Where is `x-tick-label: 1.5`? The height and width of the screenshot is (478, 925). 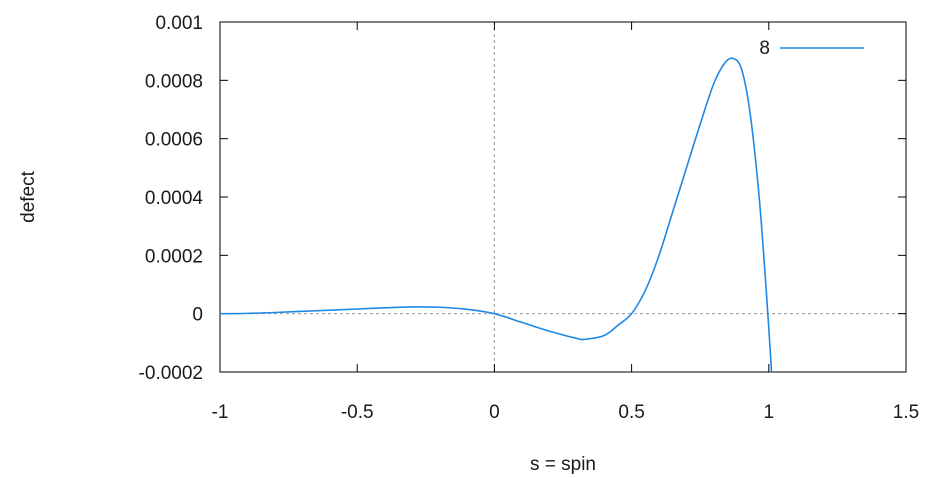
x-tick-label: 1.5 is located at coordinates (906, 412).